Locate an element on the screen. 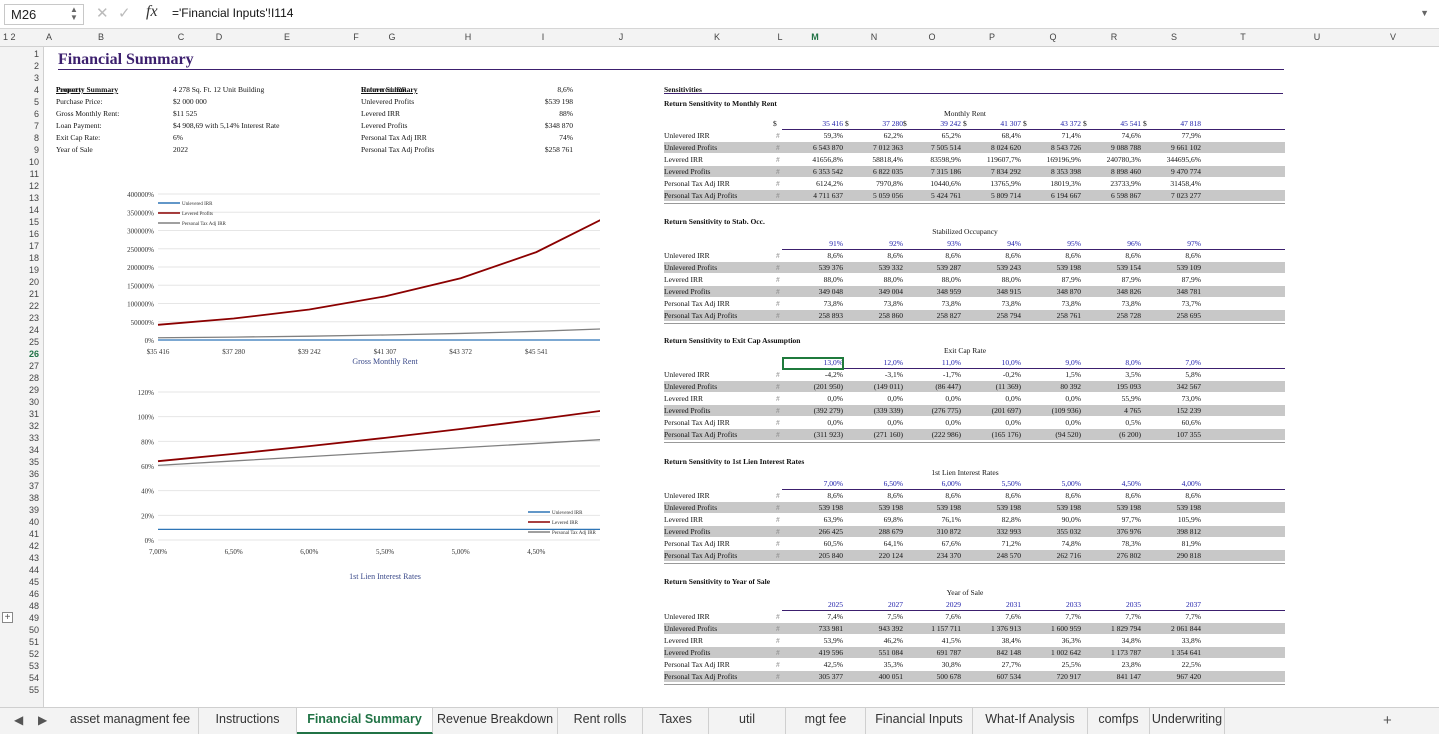  sensitivity-cell: 33,8% is located at coordinates (1191, 640).